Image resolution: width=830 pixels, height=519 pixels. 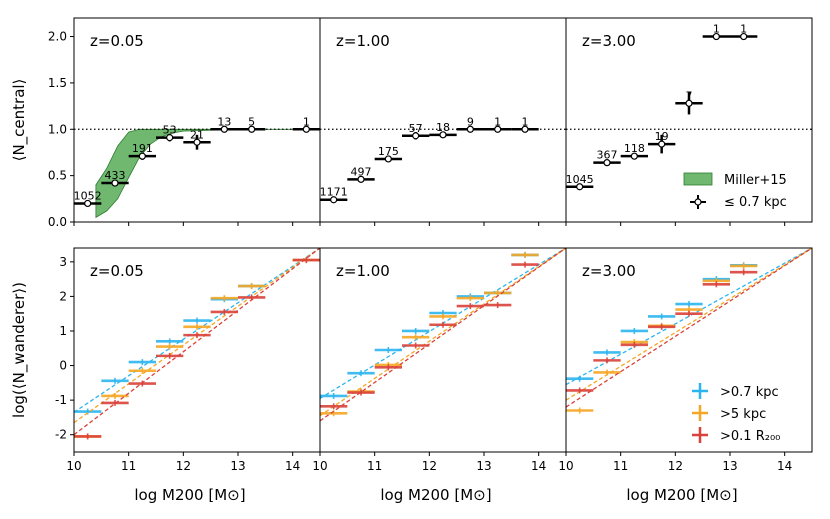 I want to click on bottom-y-axis-title: log(⟨N_wanderer⟩), so click(x=19, y=350).